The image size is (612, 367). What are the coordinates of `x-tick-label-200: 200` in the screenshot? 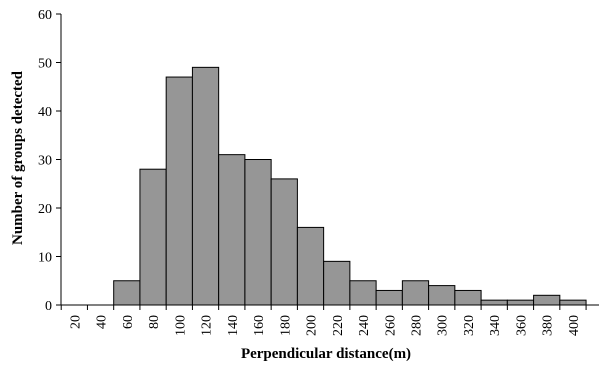 It's located at (312, 325).